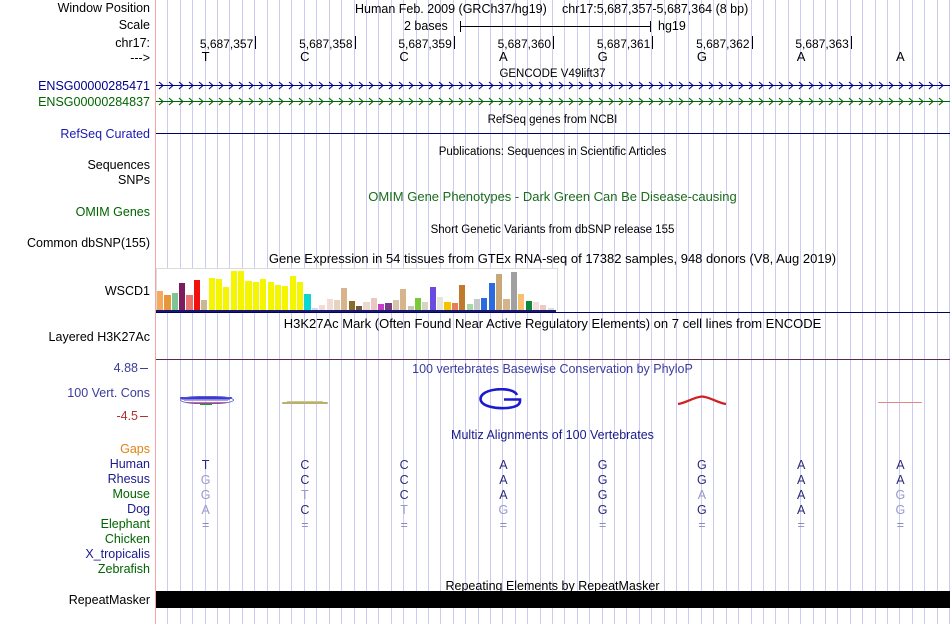 The height and width of the screenshot is (624, 950). What do you see at coordinates (460, 26) in the screenshot?
I see `scale-bar-left-cap` at bounding box center [460, 26].